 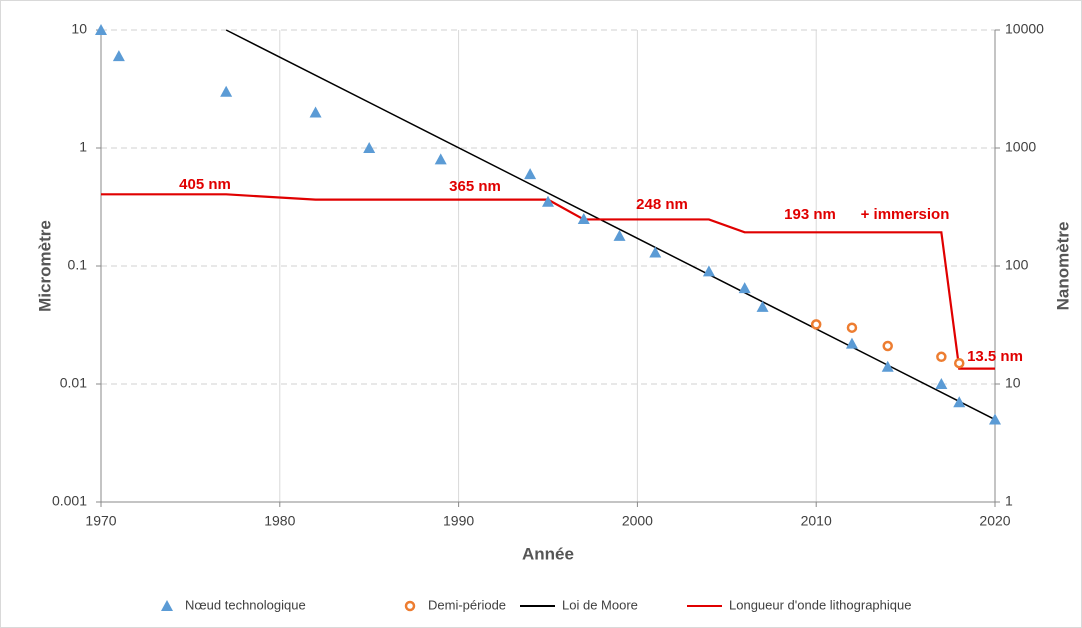 I want to click on y-tick-label: 1, so click(x=83, y=147).